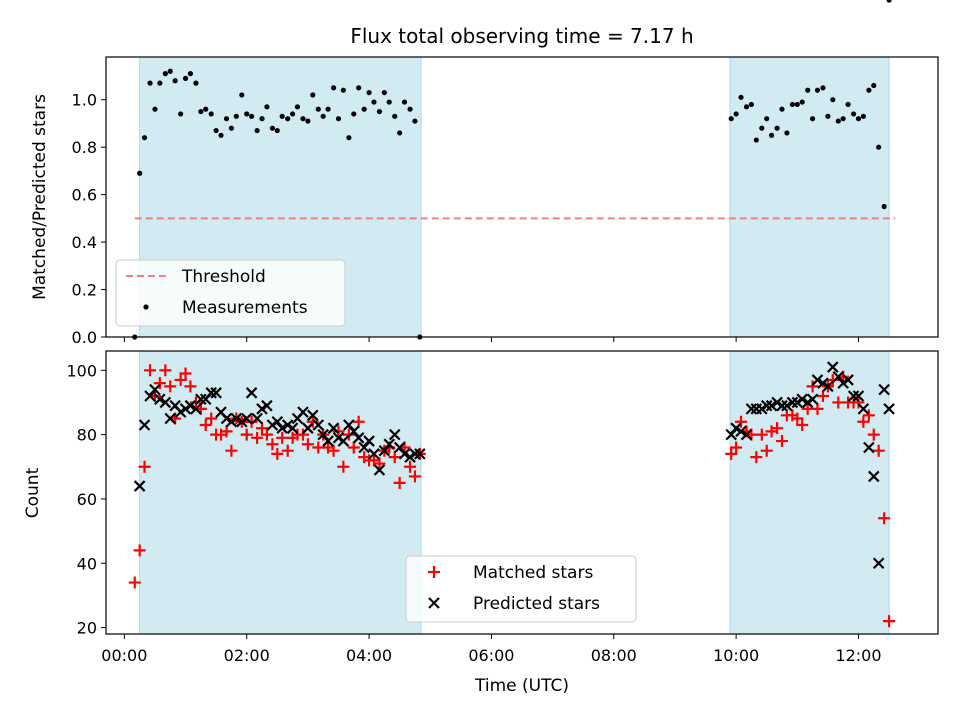  Describe the element at coordinates (146, 307) in the screenshot. I see `legend-measurements-swatch` at that location.